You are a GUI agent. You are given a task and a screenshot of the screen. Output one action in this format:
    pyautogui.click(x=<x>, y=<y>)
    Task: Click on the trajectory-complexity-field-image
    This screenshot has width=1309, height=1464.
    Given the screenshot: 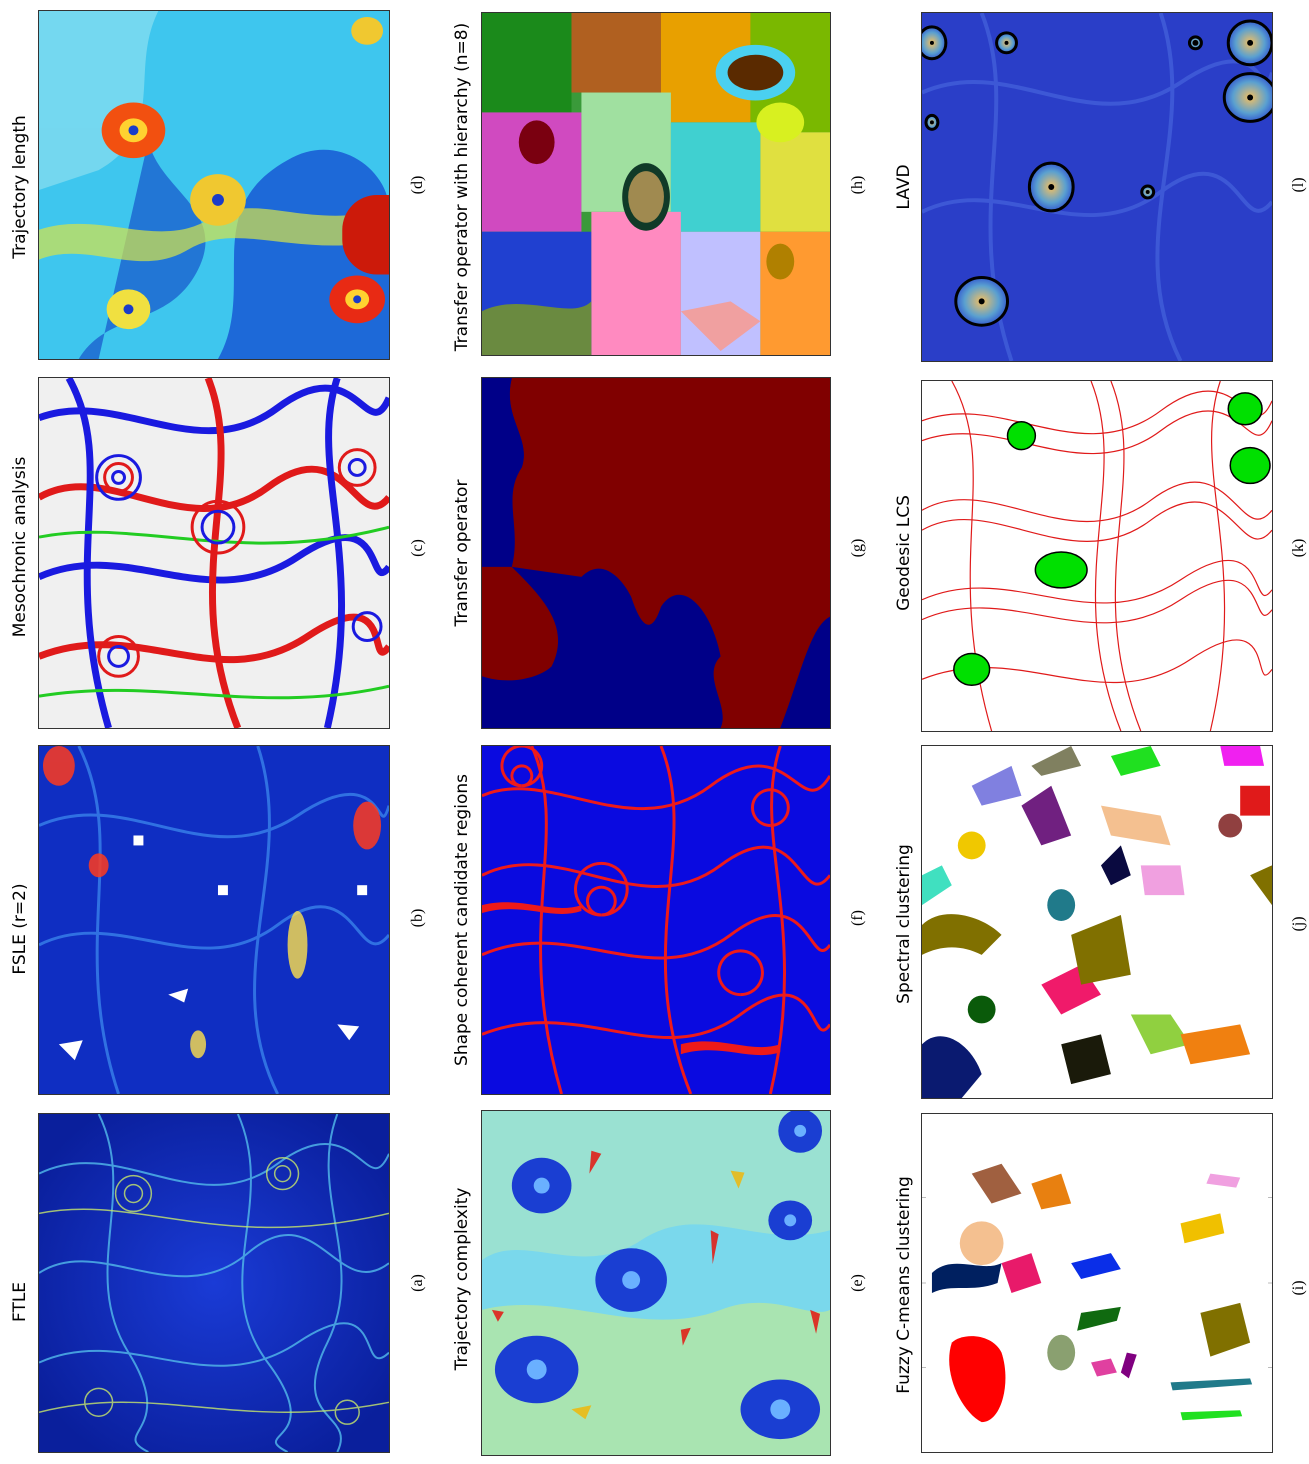 What is the action you would take?
    pyautogui.click(x=656, y=1283)
    